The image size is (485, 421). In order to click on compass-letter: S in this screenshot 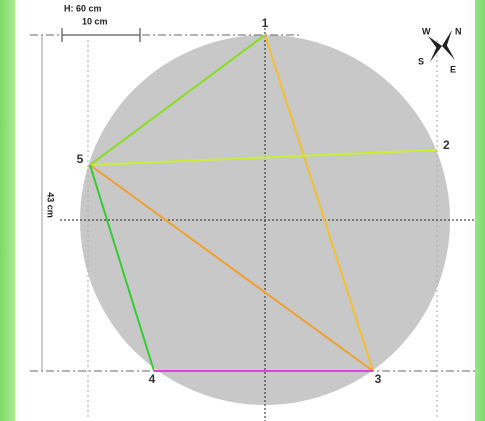, I will do `click(421, 61)`.